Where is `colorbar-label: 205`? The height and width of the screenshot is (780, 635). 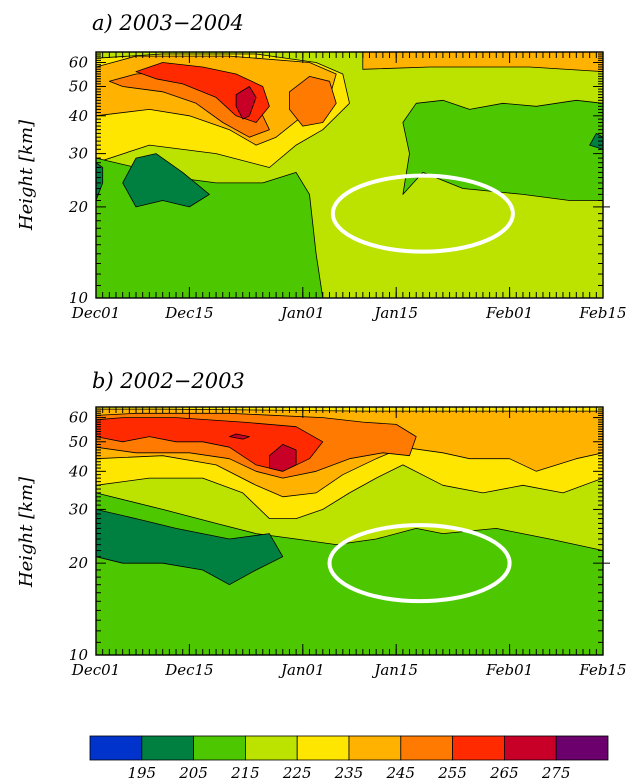
colorbar-label: 205 is located at coordinates (193, 772).